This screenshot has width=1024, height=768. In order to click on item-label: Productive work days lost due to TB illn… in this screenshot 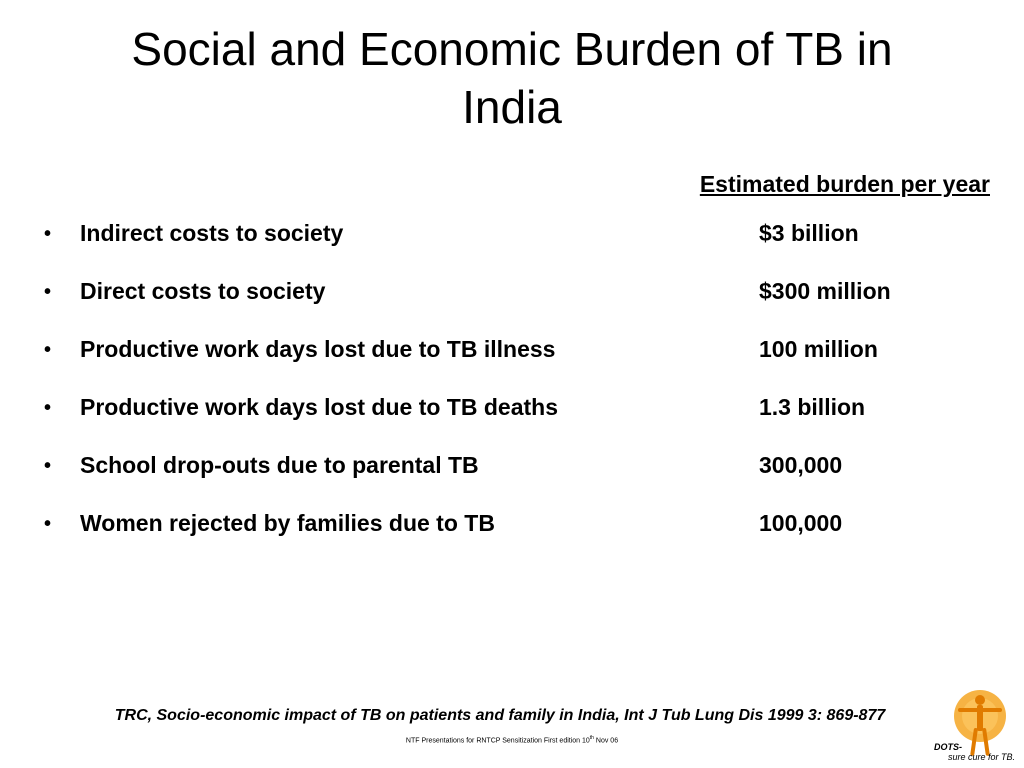, I will do `click(318, 349)`.